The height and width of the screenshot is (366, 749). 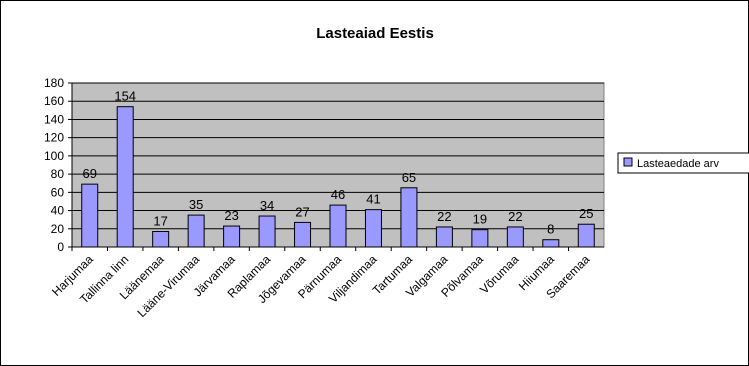 What do you see at coordinates (58, 211) in the screenshot?
I see `y-tick-label: 40` at bounding box center [58, 211].